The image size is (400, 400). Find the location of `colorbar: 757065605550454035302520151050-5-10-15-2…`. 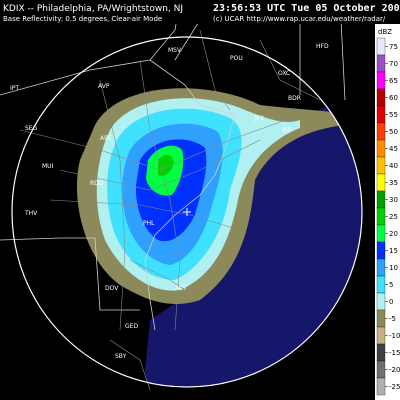

colorbar: 757065605550454035302520151050-5-10-15-2… is located at coordinates (388, 216).